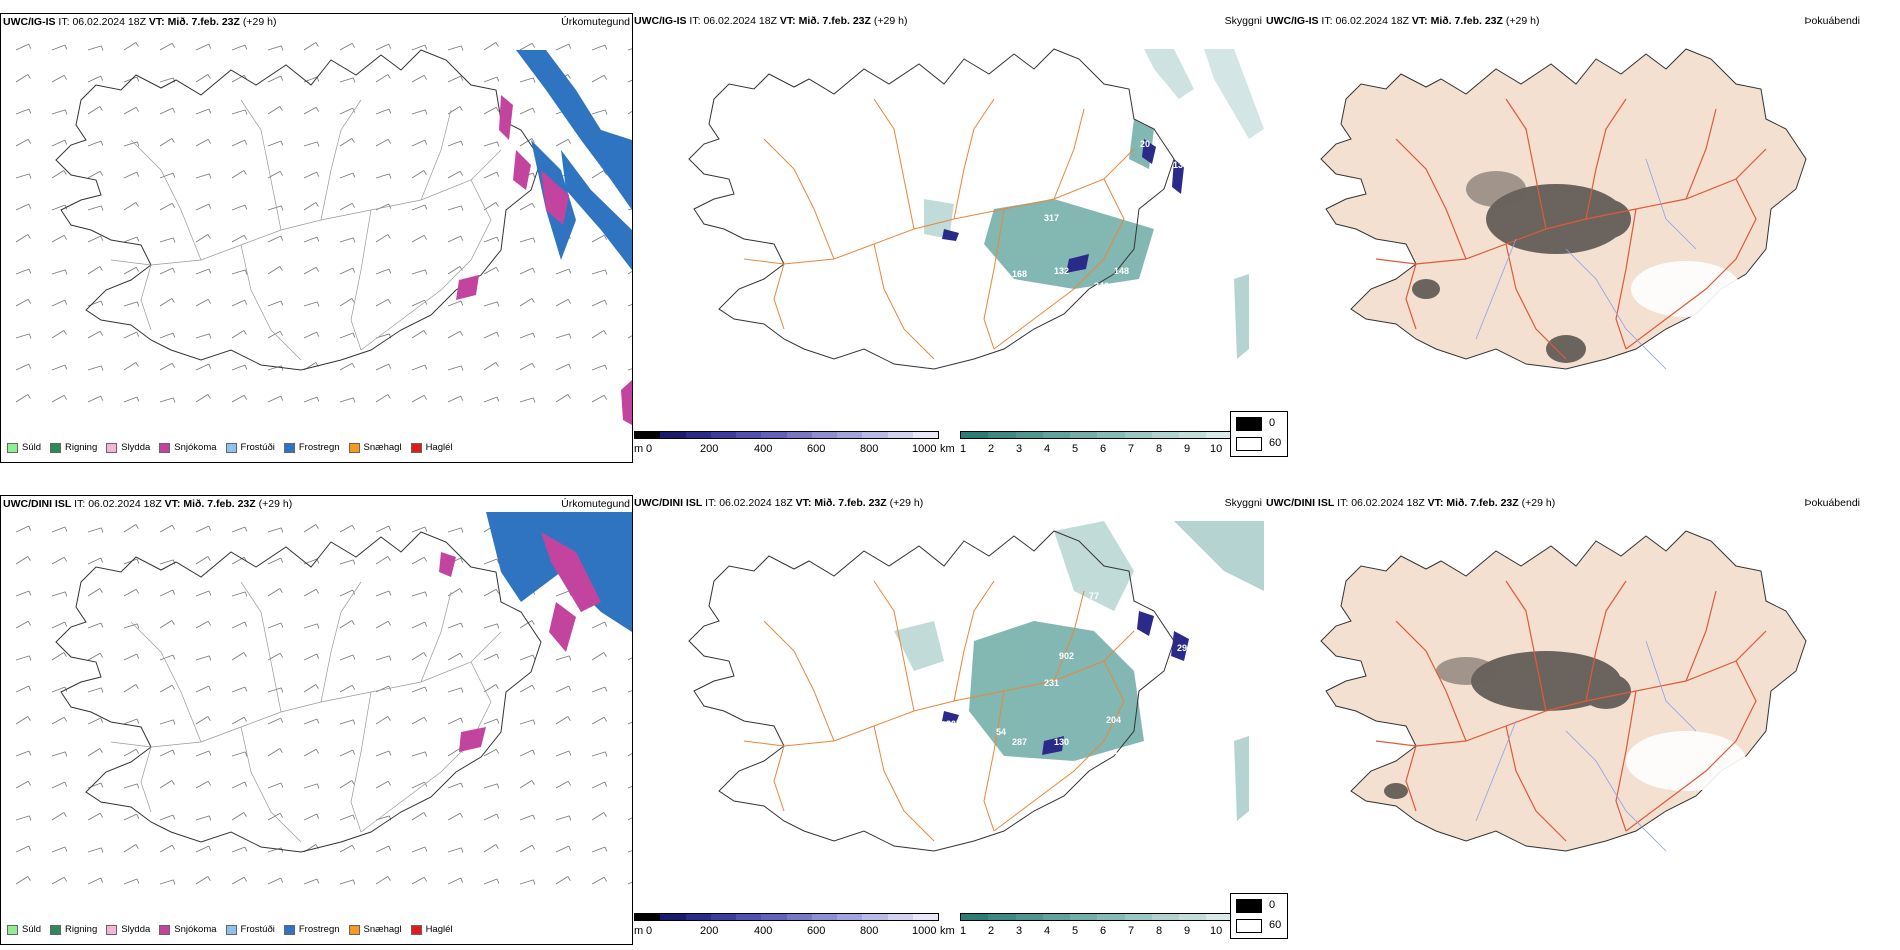 The width and height of the screenshot is (1900, 950). I want to click on value-label: 168, so click(1019, 274).